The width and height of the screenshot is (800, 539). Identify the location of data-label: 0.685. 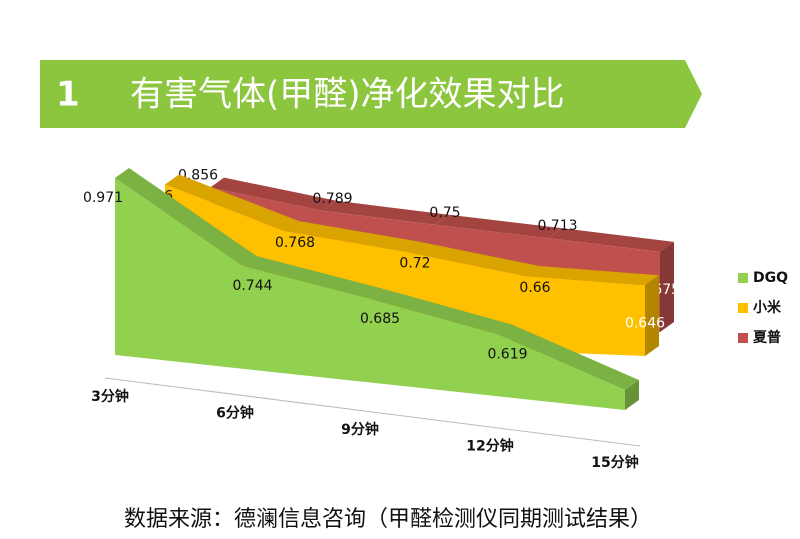
(380, 319).